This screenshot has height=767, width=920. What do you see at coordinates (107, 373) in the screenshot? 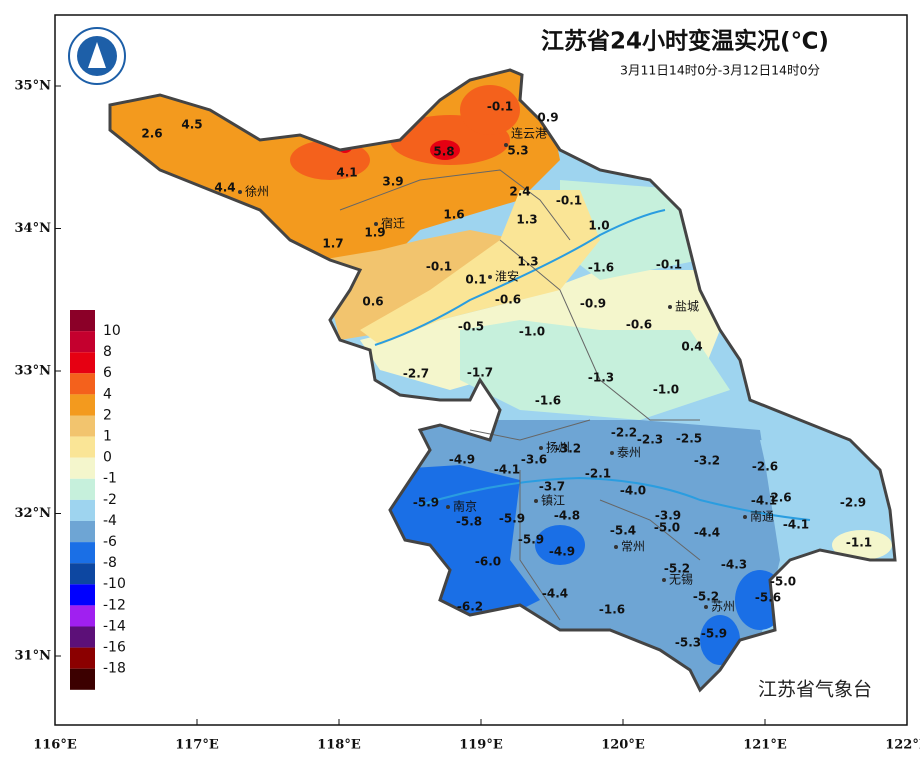
I see `legend-label: 6` at bounding box center [107, 373].